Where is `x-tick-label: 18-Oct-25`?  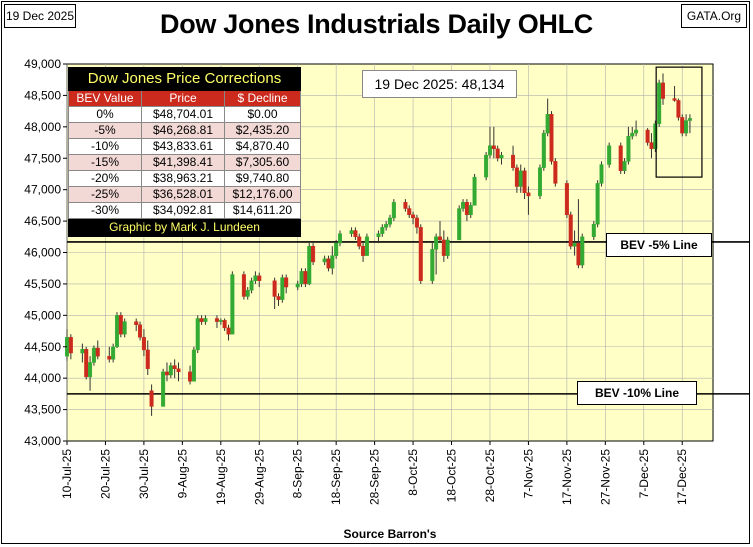
x-tick-label: 18-Oct-25 is located at coordinates (452, 476).